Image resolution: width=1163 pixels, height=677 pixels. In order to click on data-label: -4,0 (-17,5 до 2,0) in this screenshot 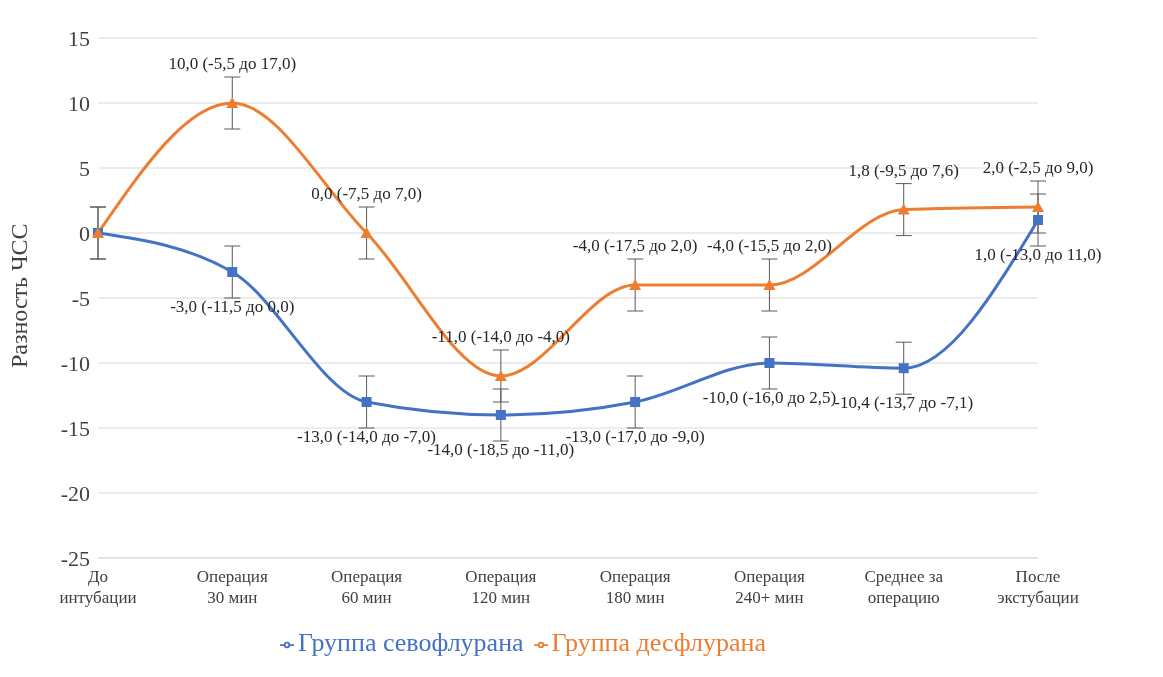, I will do `click(635, 245)`.